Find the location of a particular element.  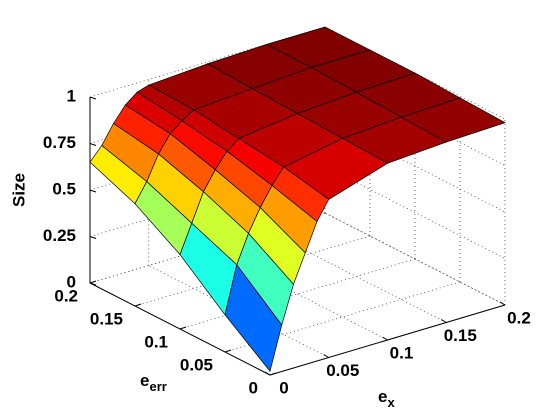

z-tick-label: 0.5 is located at coordinates (64, 188).